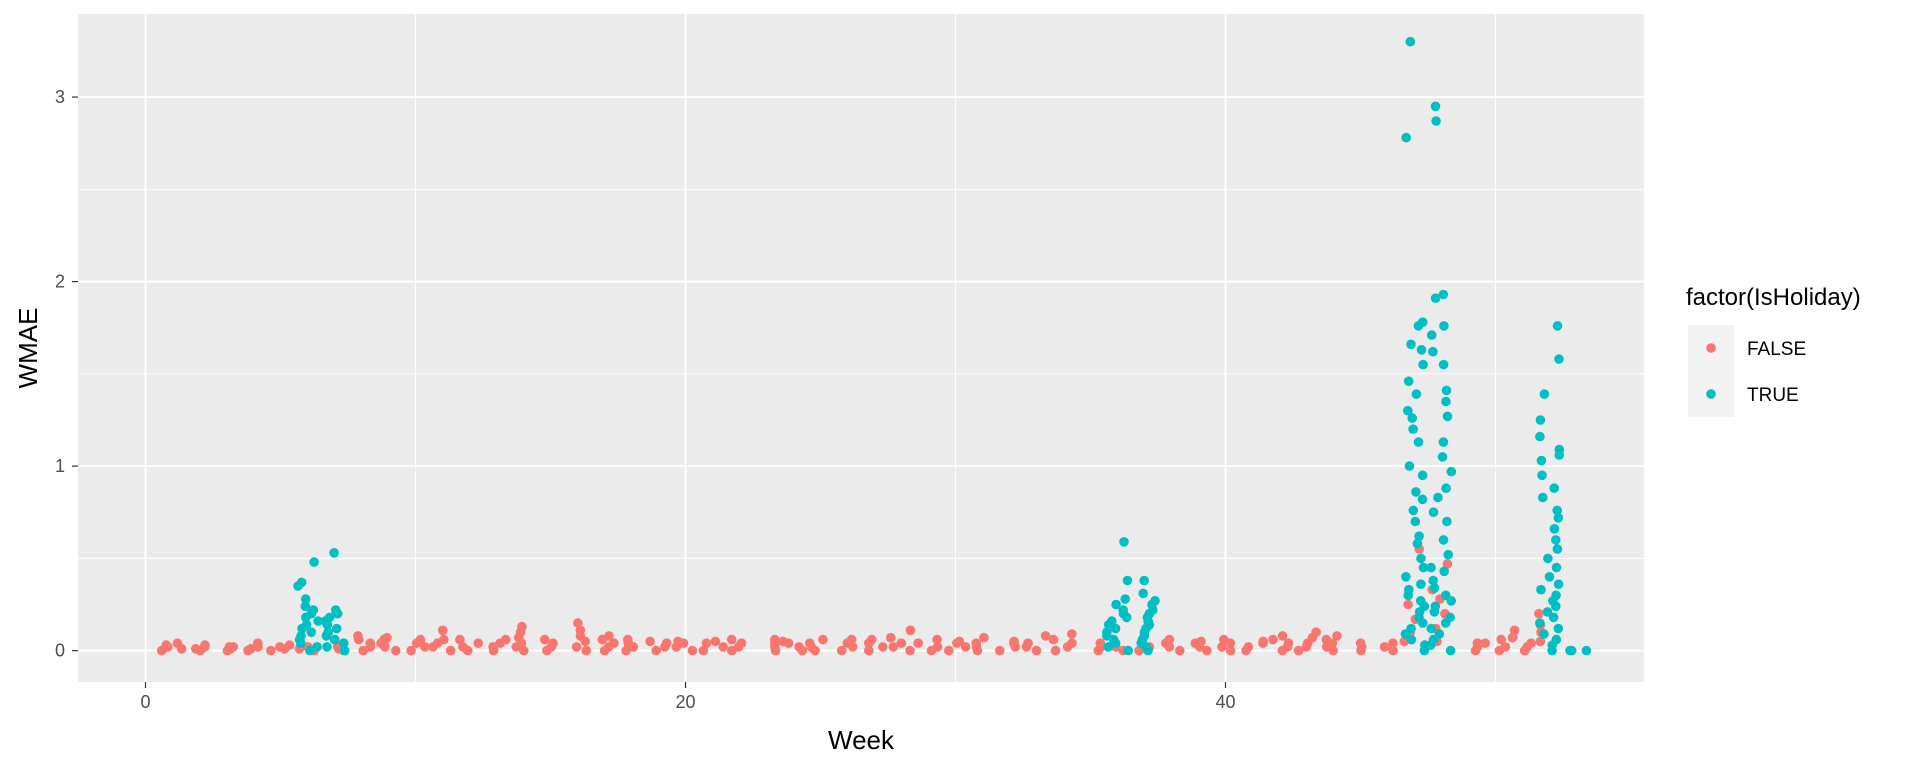 The image size is (1920, 768). I want to click on y-tick-label: 1, so click(60, 466).